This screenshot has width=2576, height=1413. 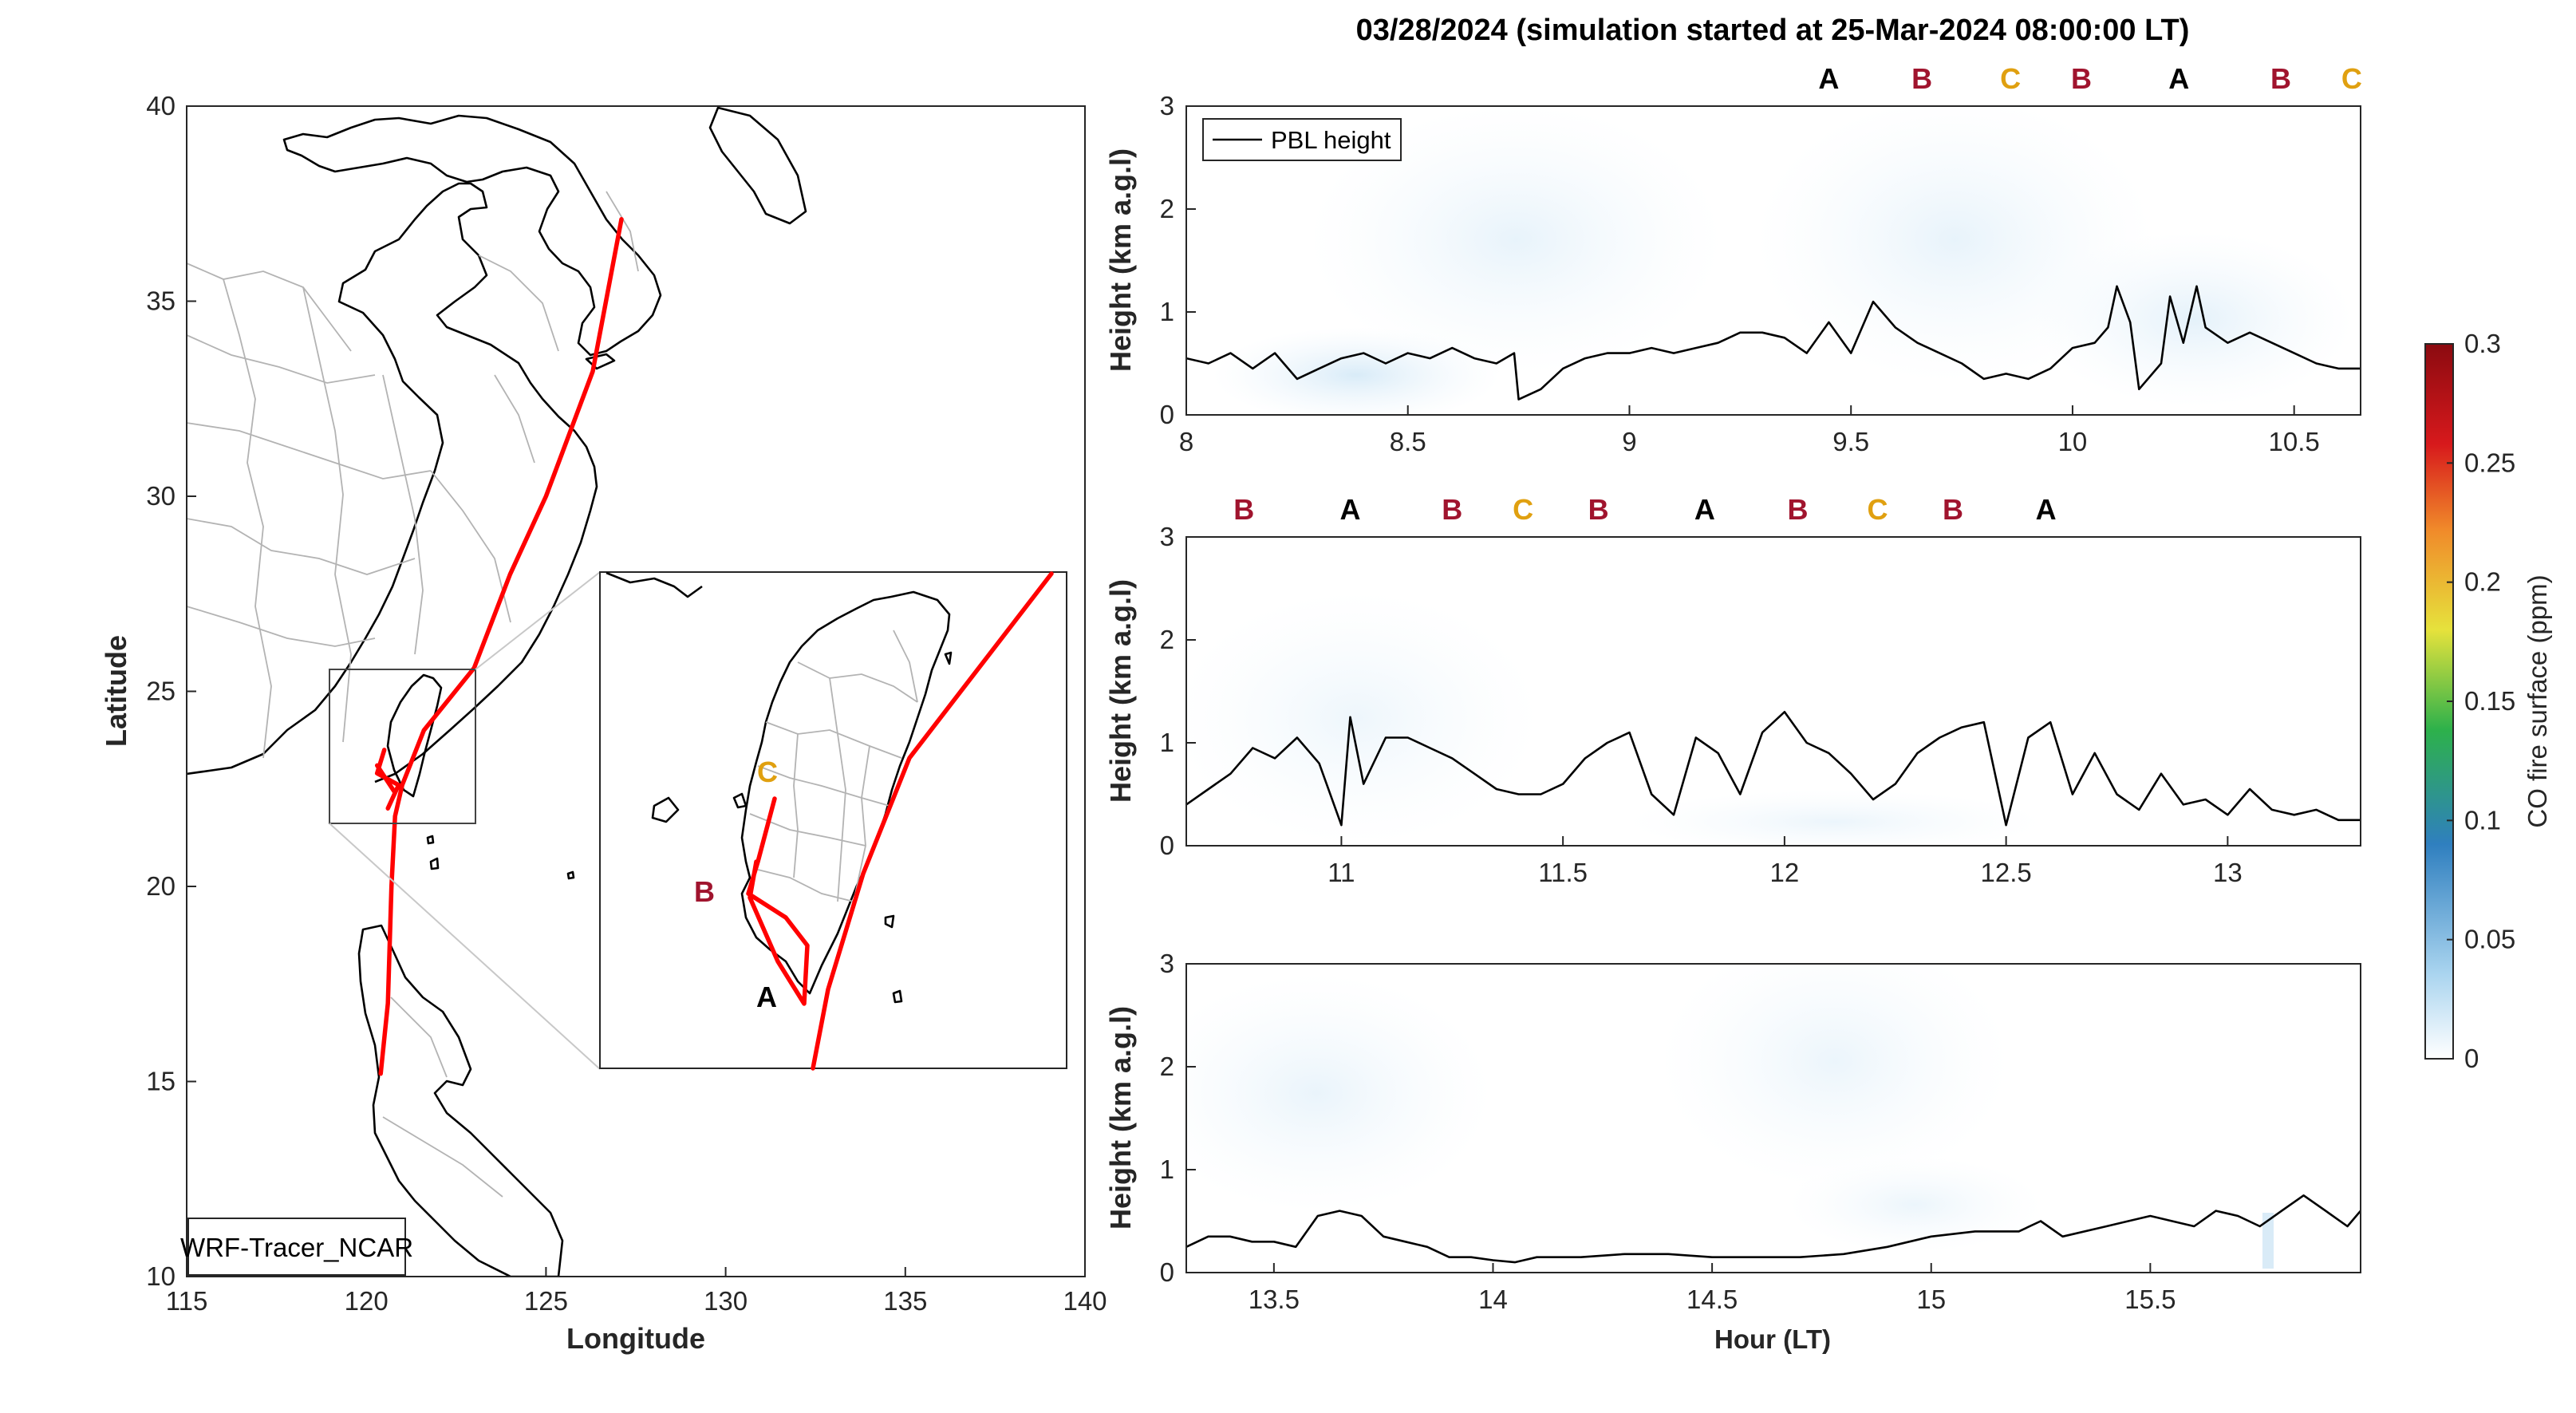 I want to click on panel-2-xticks: 11 11.5 12 12.5 13, so click(x=1785, y=861).